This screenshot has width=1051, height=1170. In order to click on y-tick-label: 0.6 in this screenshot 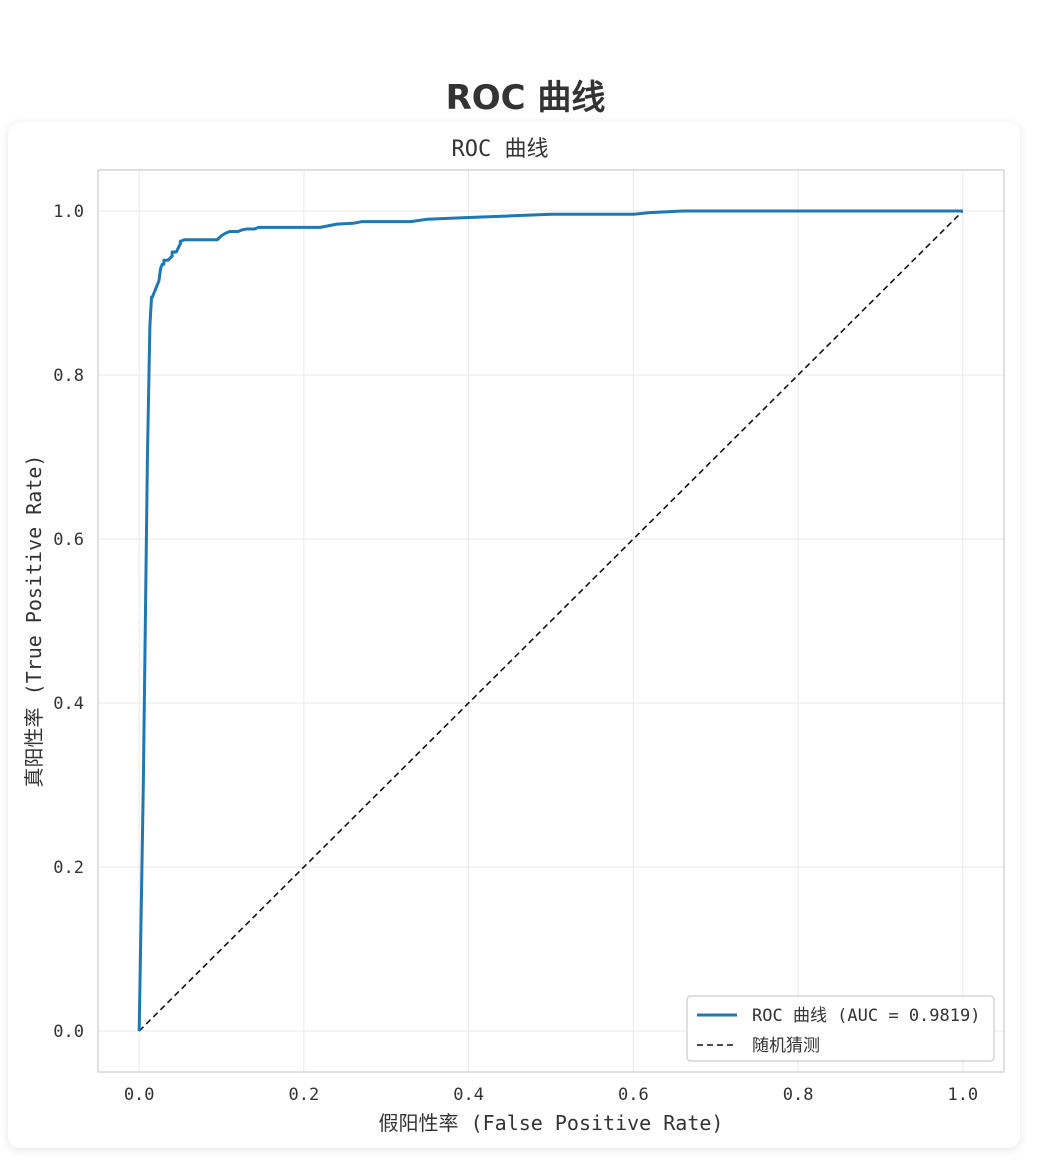, I will do `click(68, 540)`.